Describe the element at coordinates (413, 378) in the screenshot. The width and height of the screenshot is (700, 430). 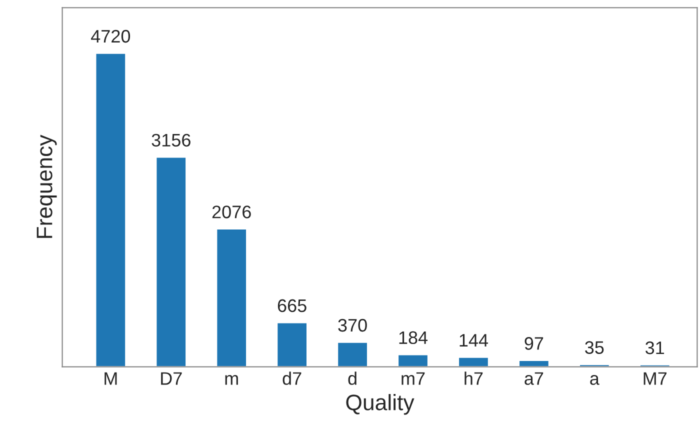
I see `x-tick-label: m7` at that location.